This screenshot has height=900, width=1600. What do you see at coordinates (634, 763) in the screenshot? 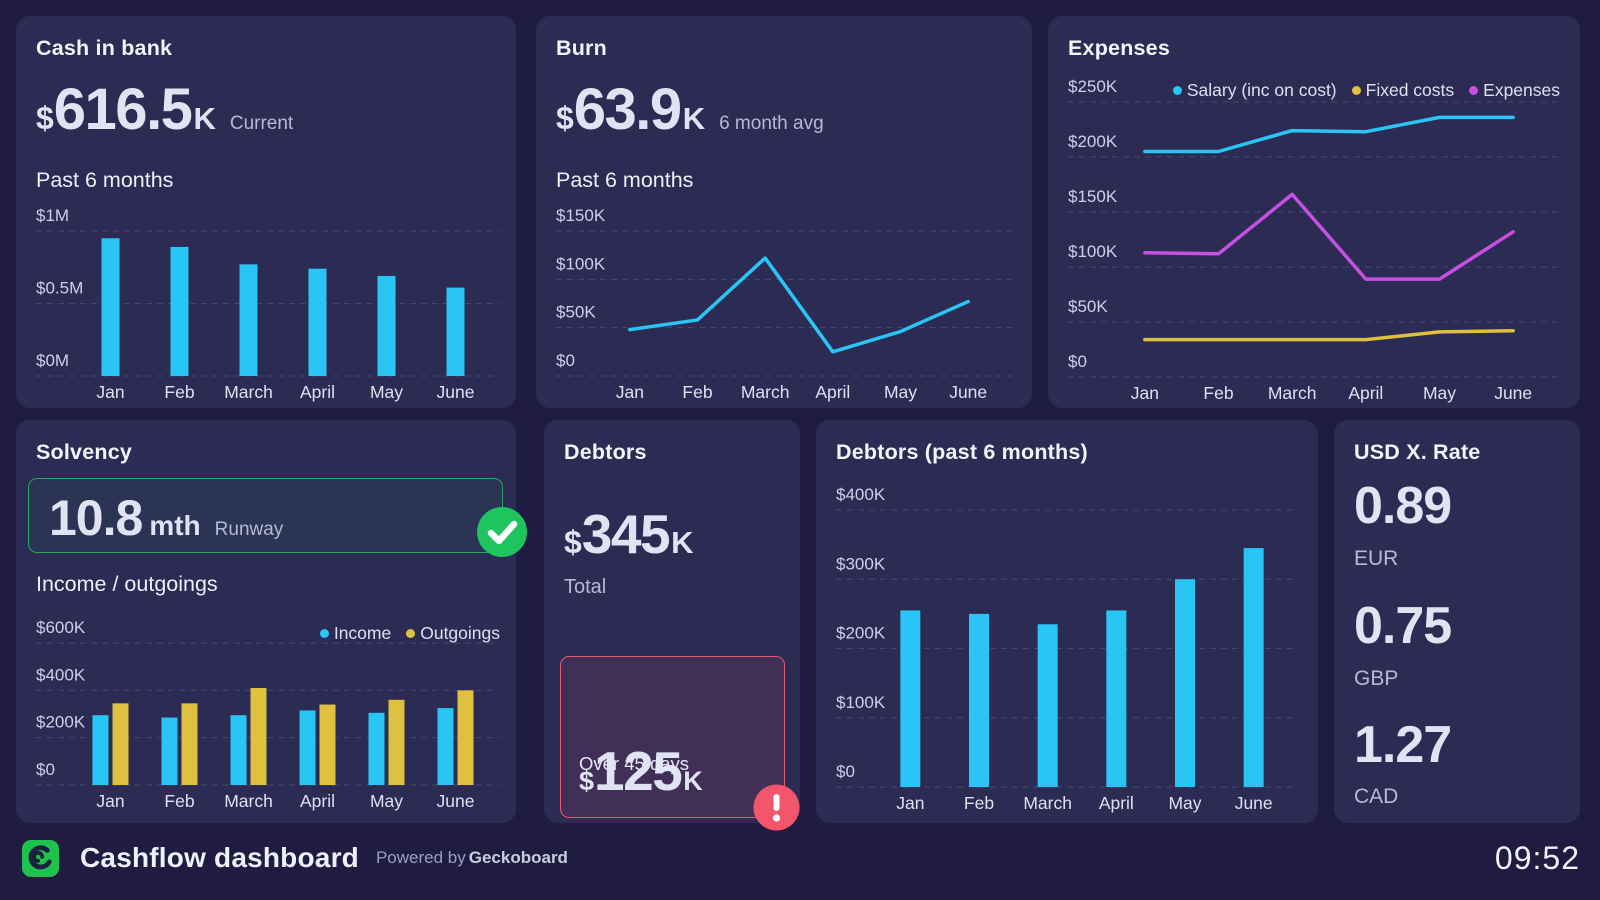
I see `alert-caption: Over 45 days` at bounding box center [634, 763].